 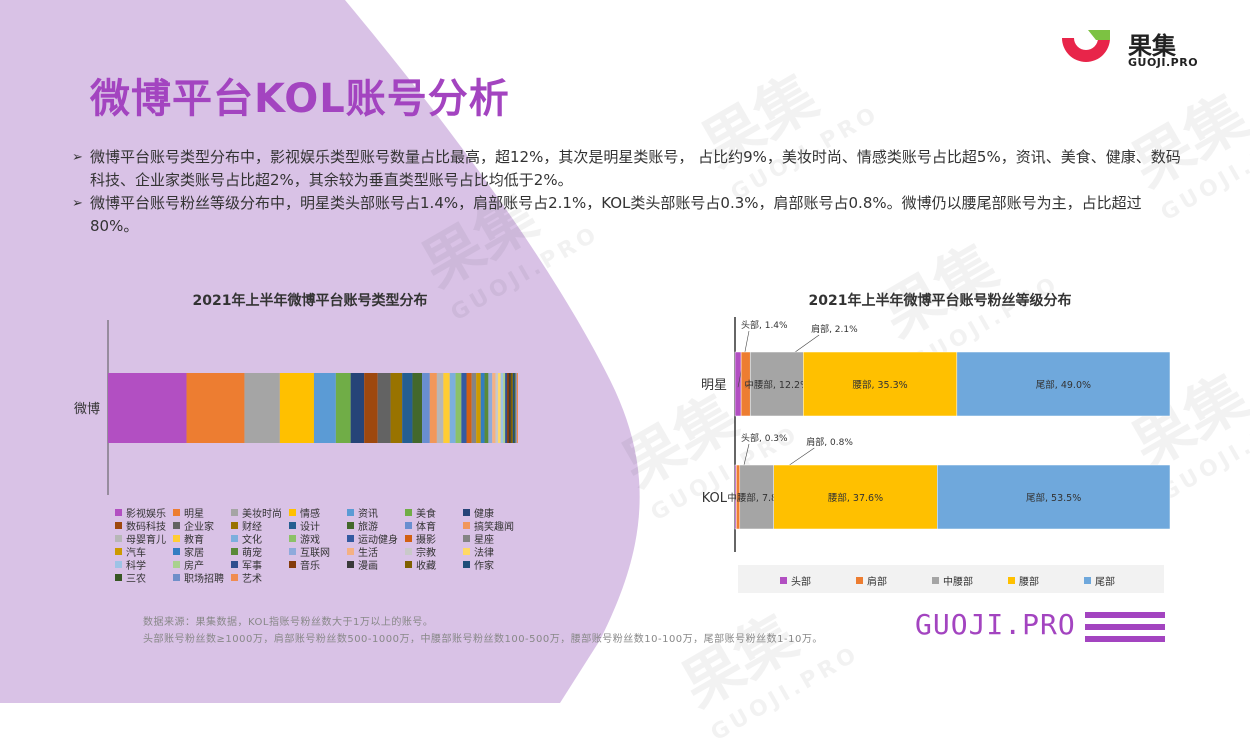 I want to click on data-label: 肩部, 2.1%, so click(x=834, y=329).